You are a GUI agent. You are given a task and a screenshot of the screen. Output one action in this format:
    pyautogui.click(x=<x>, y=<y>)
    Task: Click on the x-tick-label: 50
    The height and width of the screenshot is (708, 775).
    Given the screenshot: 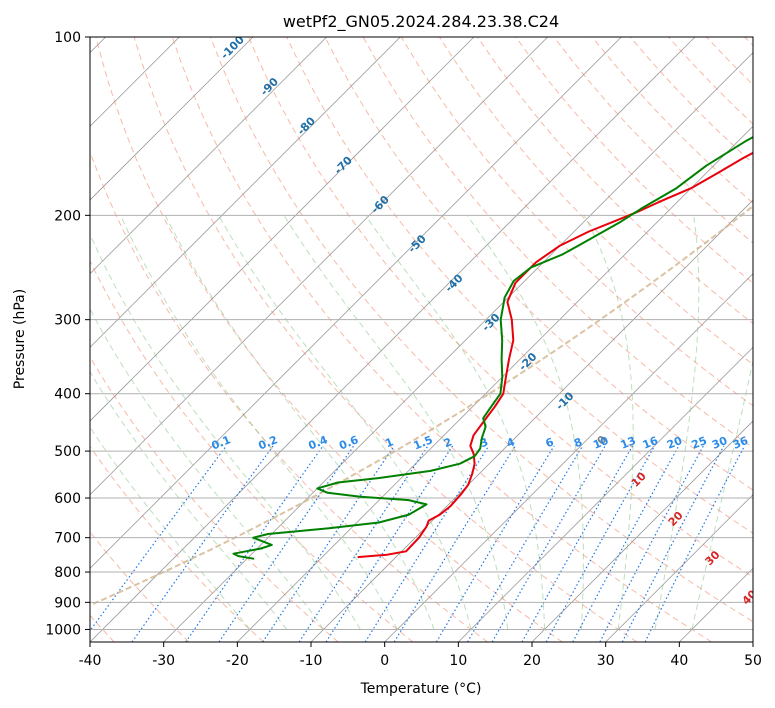 What is the action you would take?
    pyautogui.click(x=753, y=661)
    